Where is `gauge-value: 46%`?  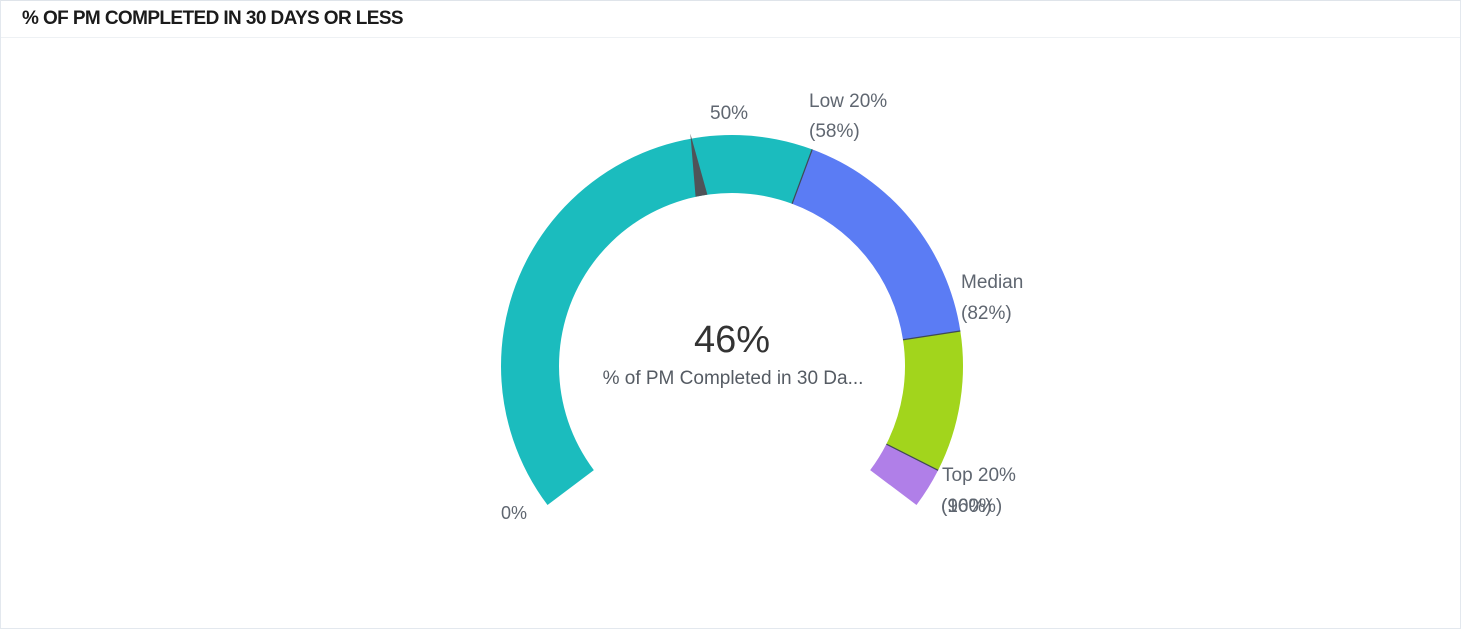
gauge-value: 46% is located at coordinates (732, 340).